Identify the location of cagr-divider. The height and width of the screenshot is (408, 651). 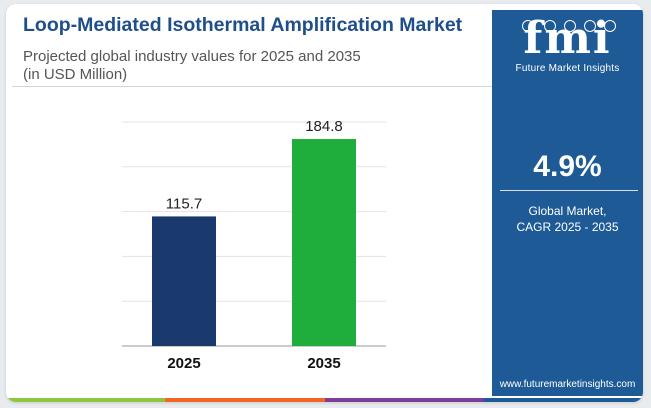
(569, 190).